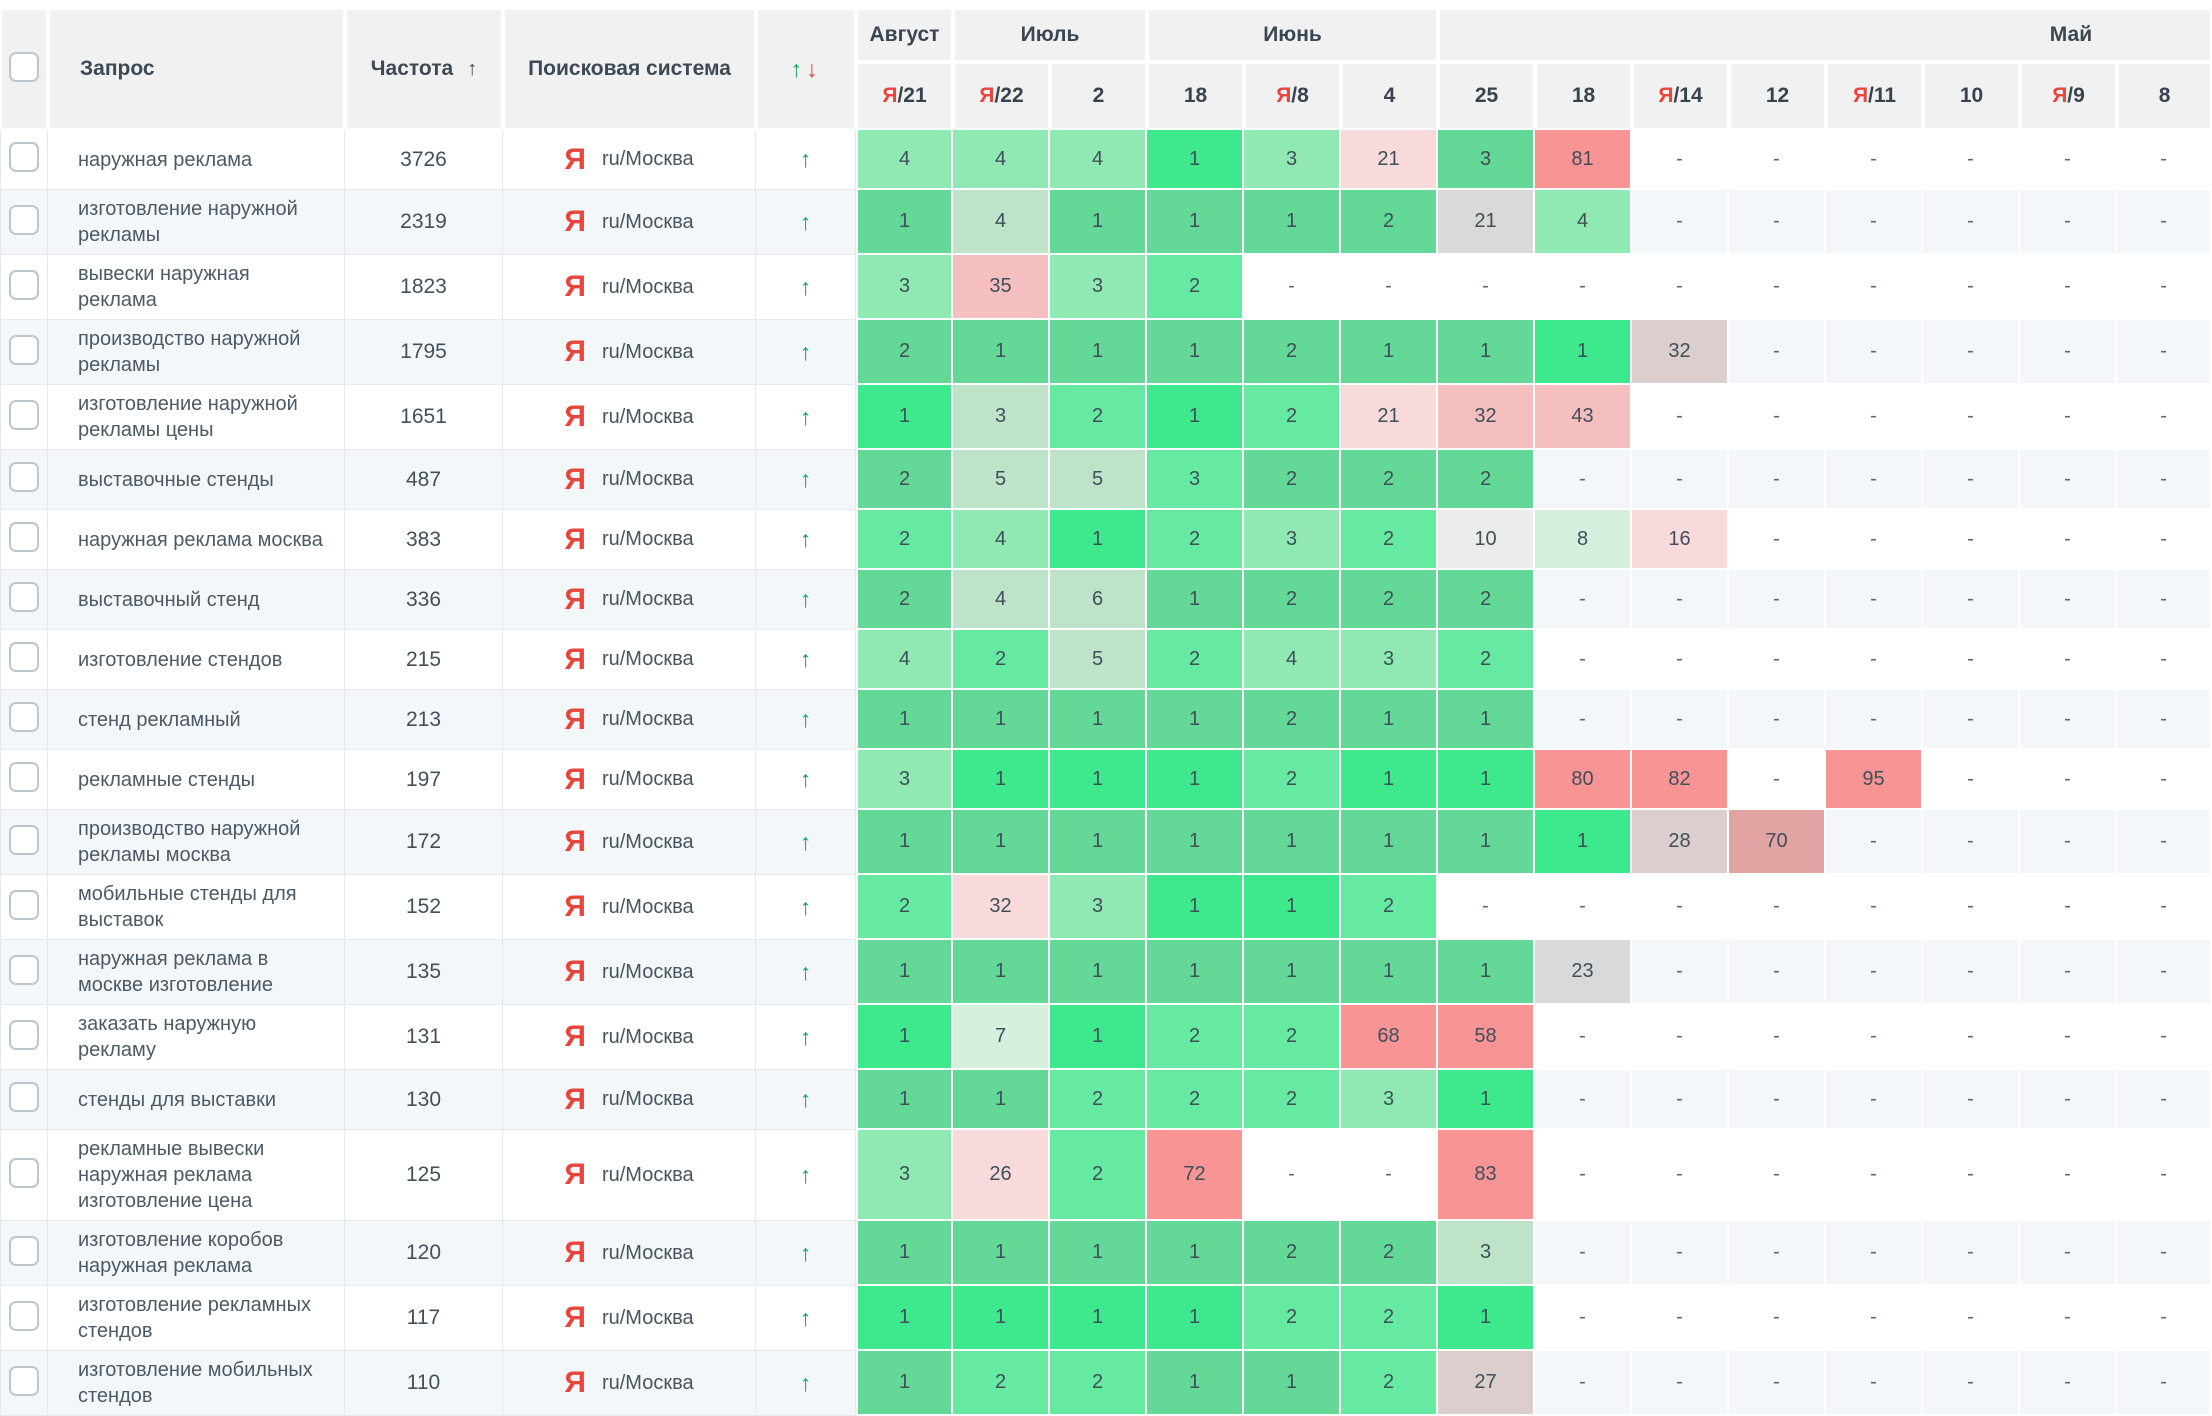 This screenshot has width=2212, height=1416. What do you see at coordinates (24, 66) in the screenshot?
I see `select-all-checkbox` at bounding box center [24, 66].